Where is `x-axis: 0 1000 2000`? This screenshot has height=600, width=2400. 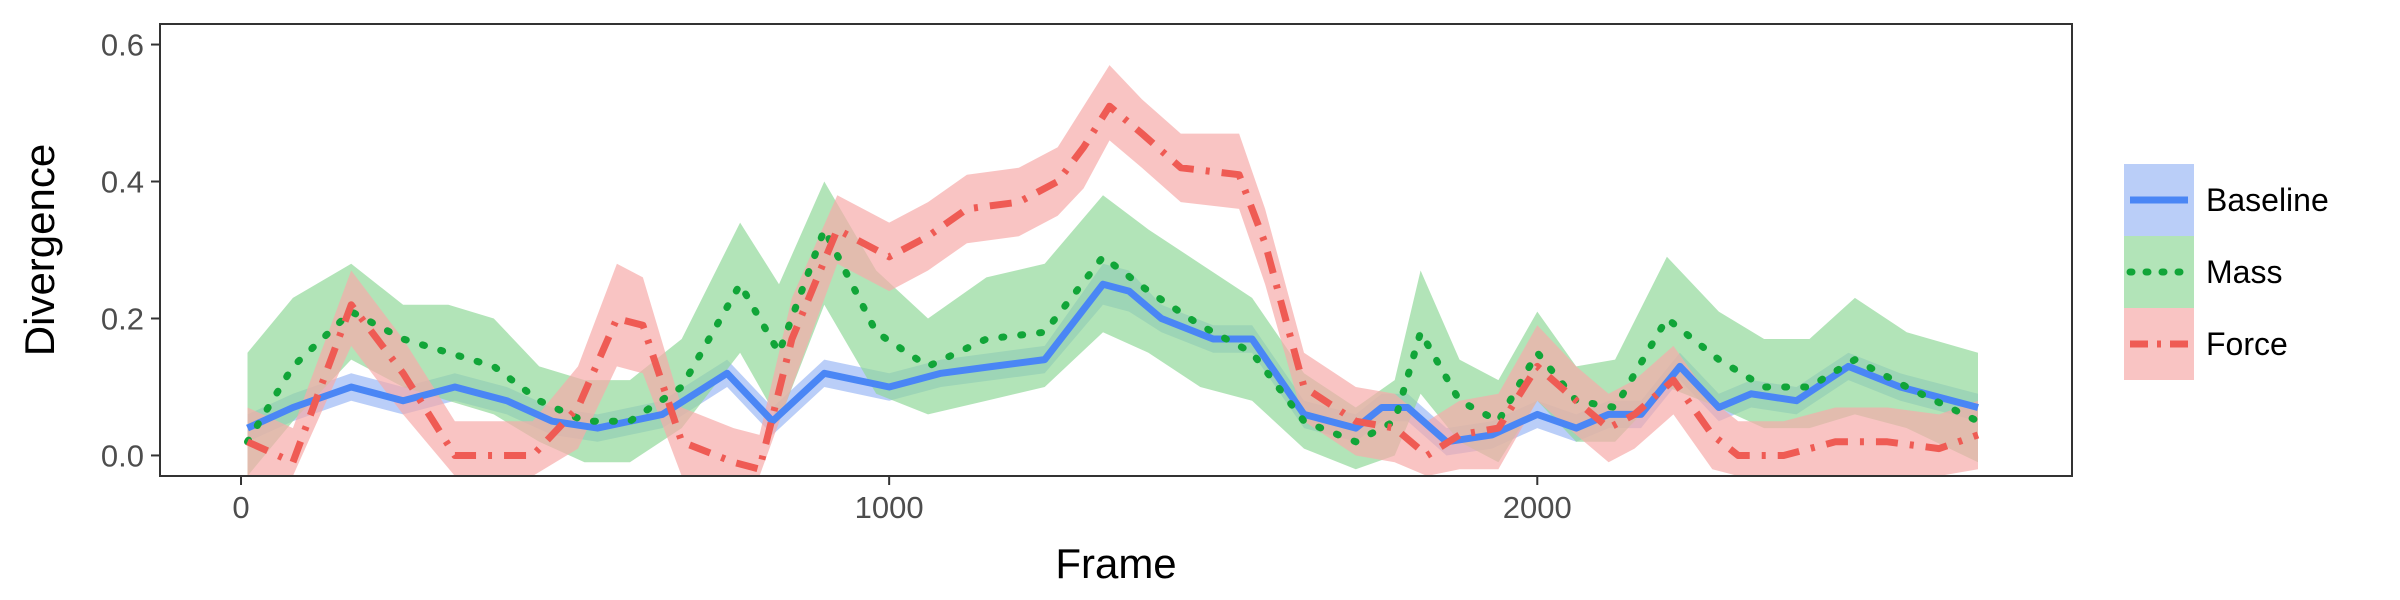 x-axis: 0 1000 2000 is located at coordinates (902, 500).